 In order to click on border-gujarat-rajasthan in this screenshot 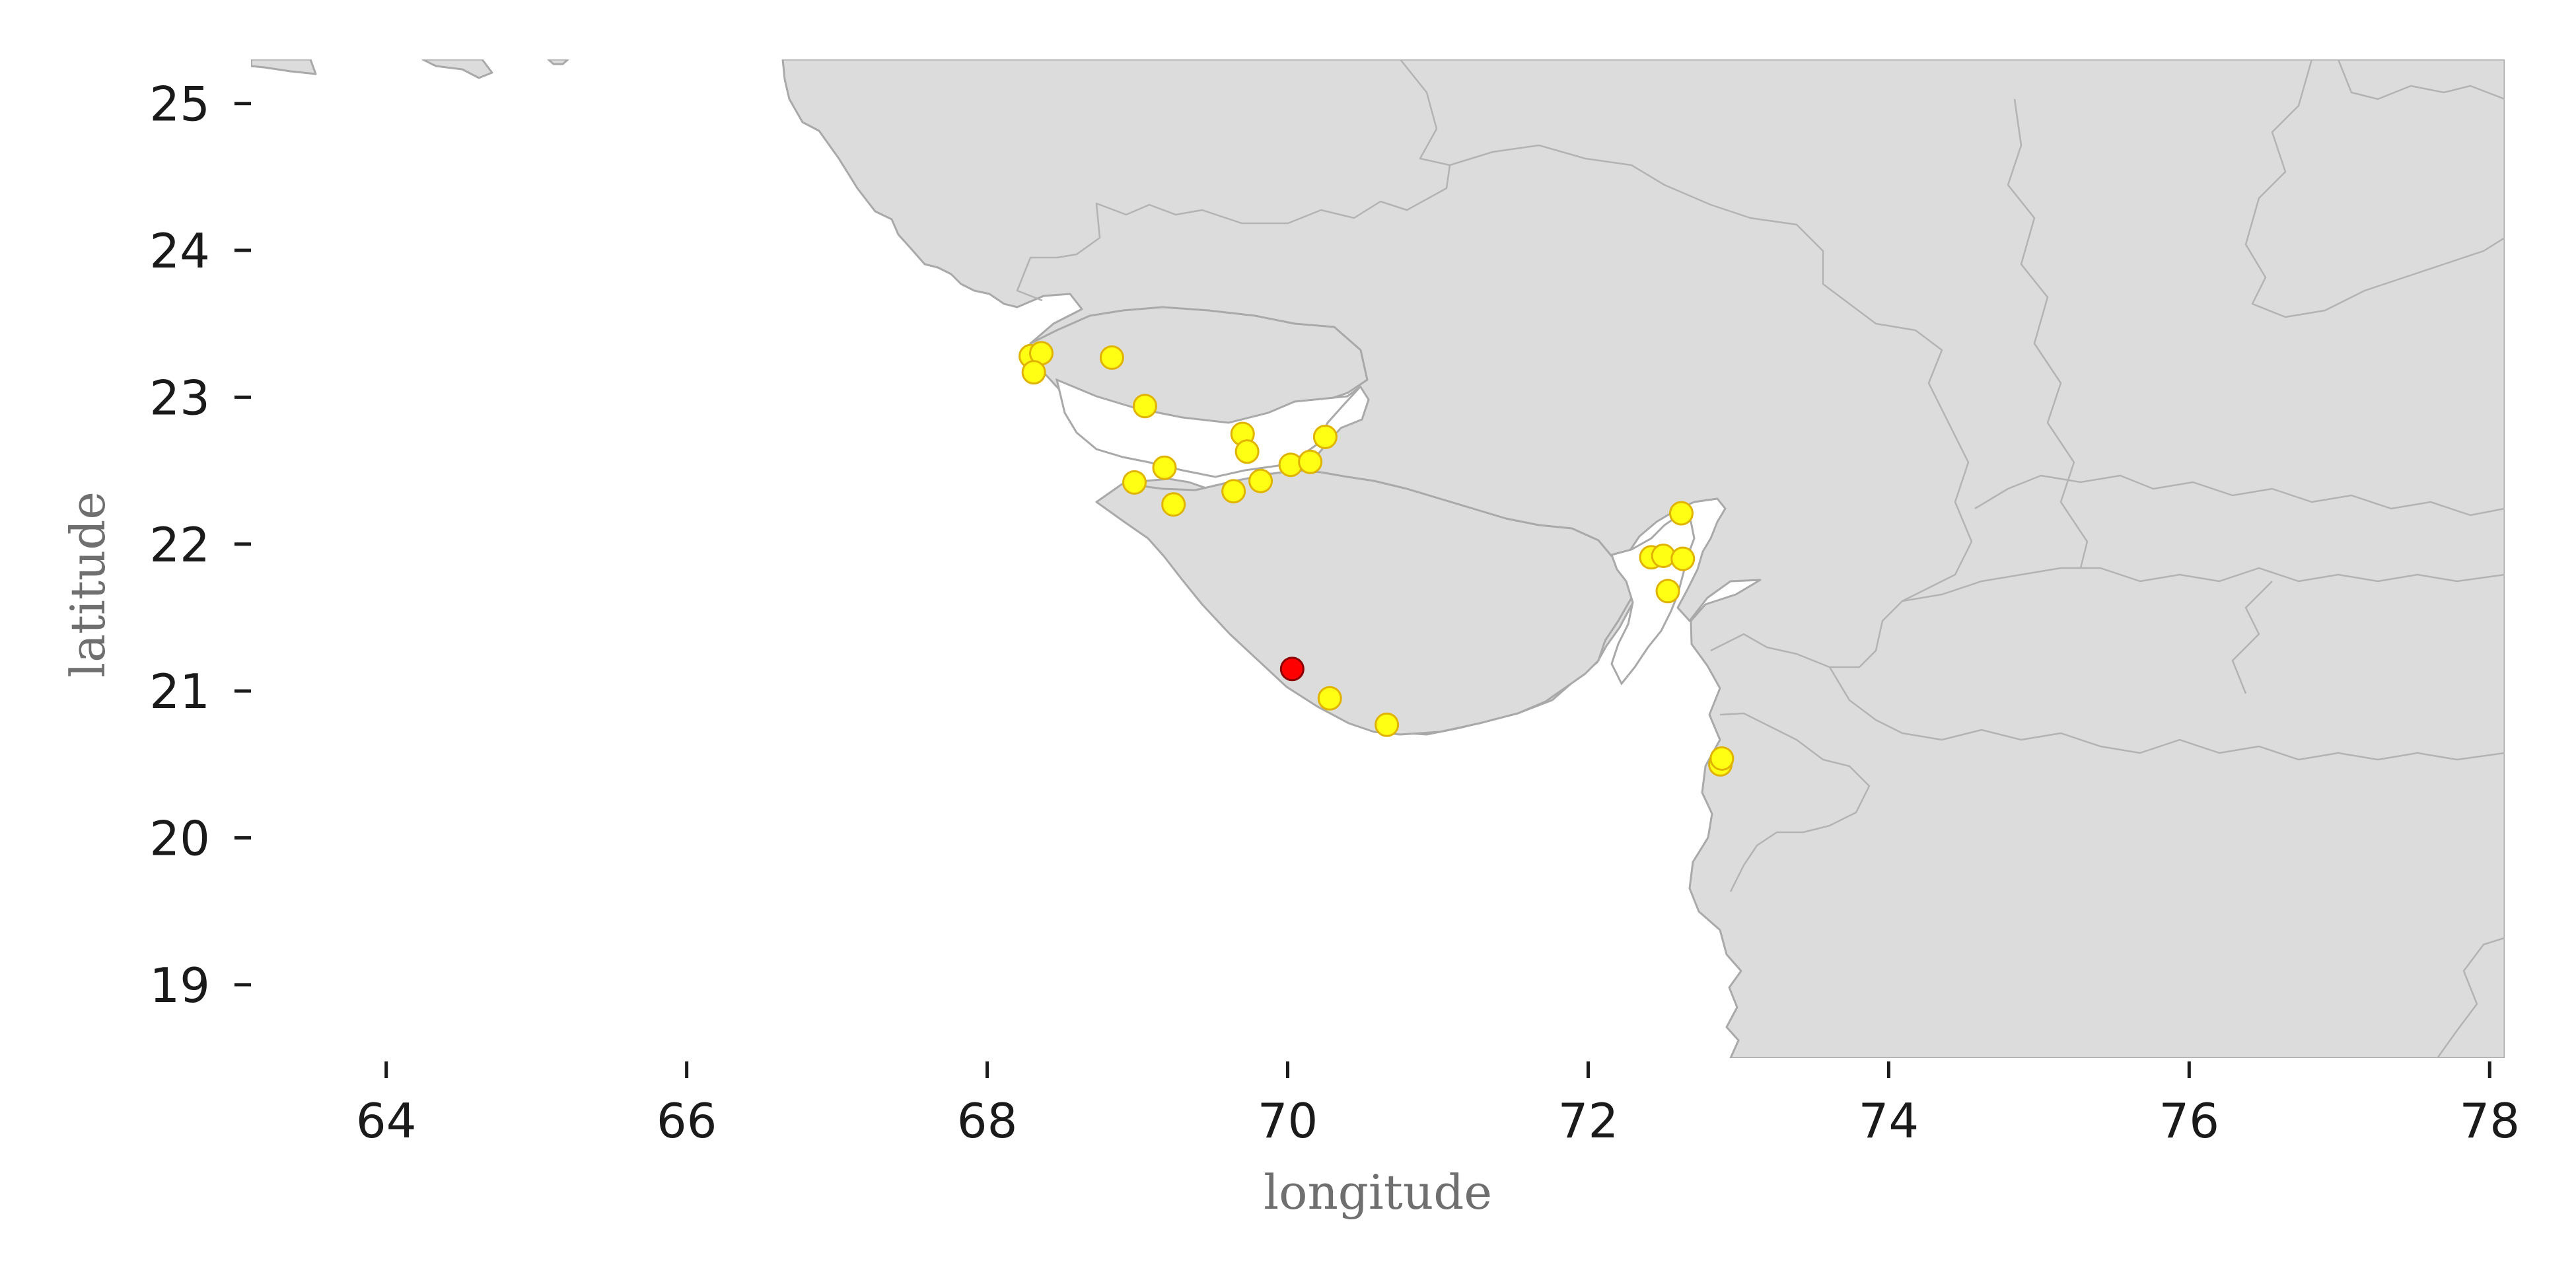, I will do `click(1711, 406)`.